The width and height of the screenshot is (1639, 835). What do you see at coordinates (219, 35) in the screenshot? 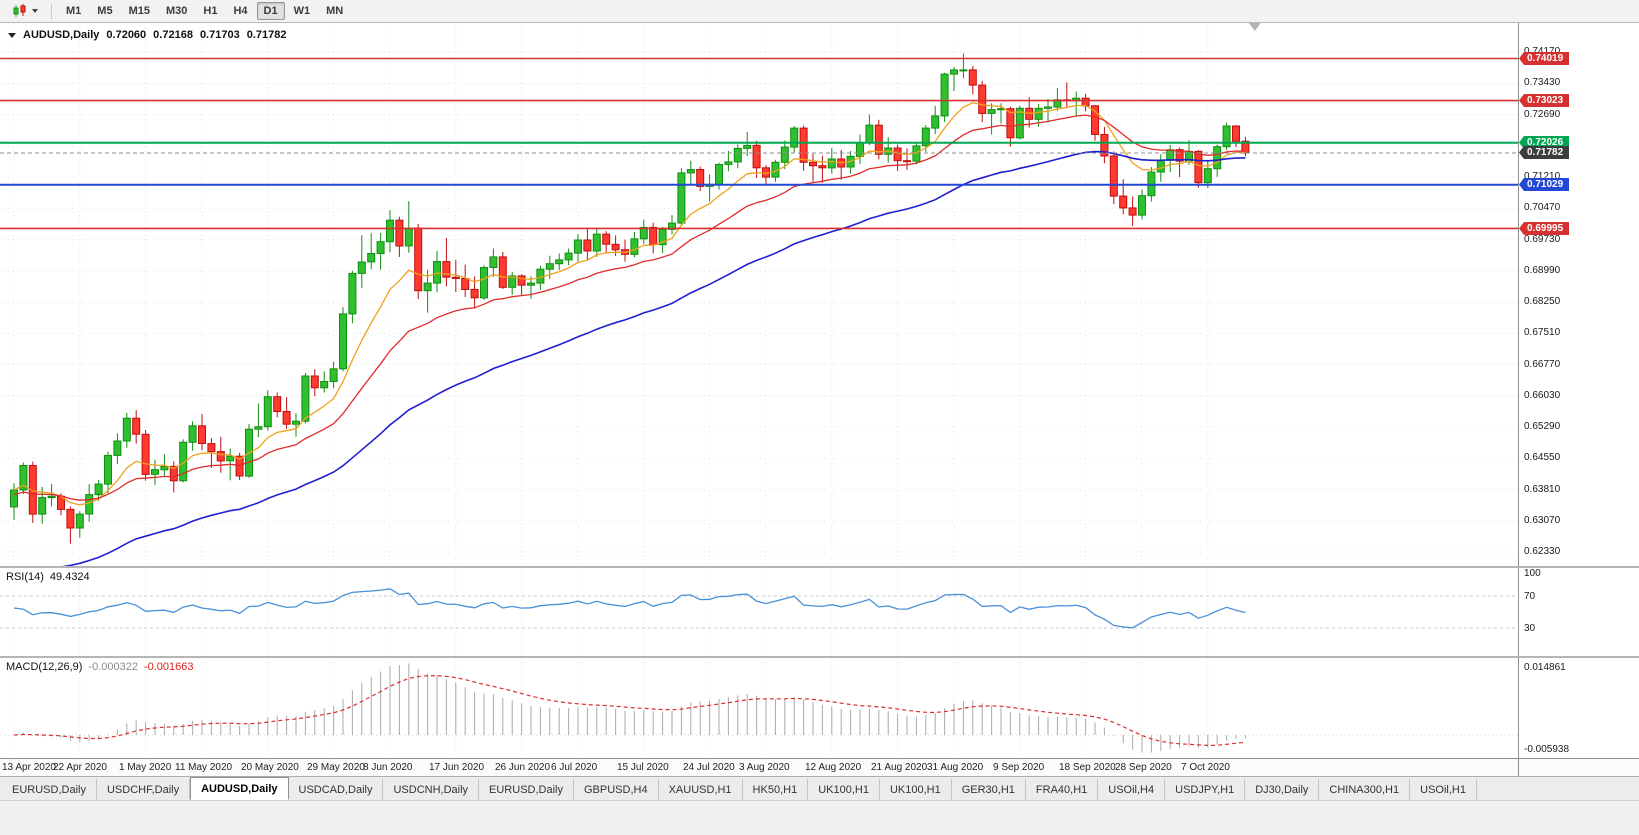
I see `ohlc-low: 0.71703` at bounding box center [219, 35].